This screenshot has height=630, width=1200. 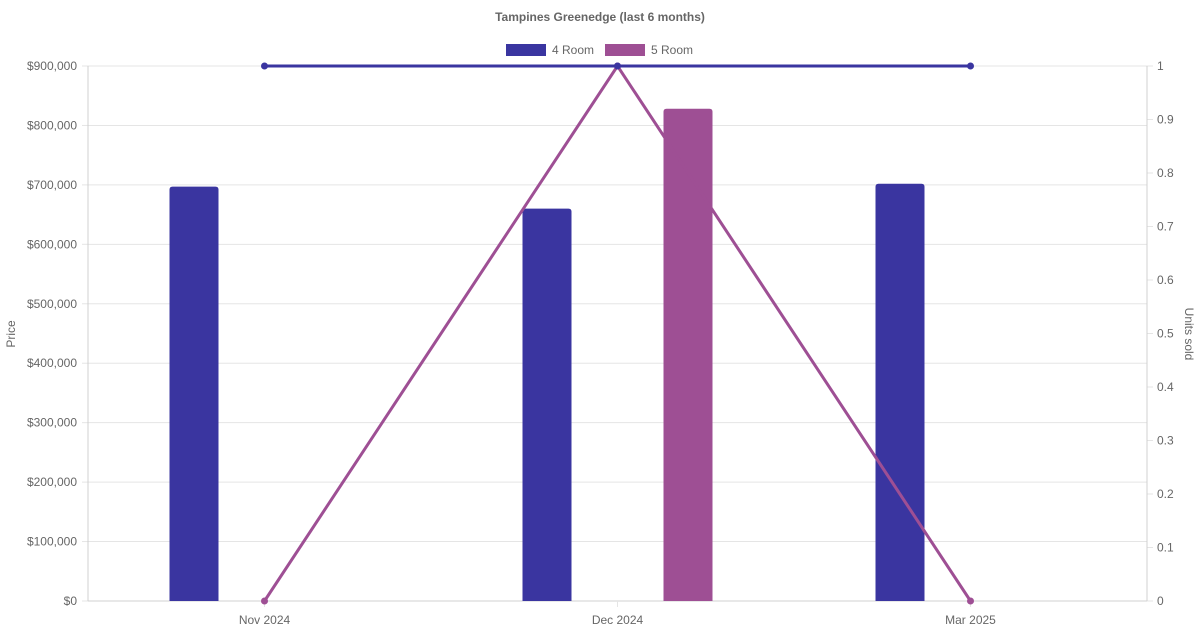 What do you see at coordinates (52, 482) in the screenshot?
I see `y-tick-label: $200,000` at bounding box center [52, 482].